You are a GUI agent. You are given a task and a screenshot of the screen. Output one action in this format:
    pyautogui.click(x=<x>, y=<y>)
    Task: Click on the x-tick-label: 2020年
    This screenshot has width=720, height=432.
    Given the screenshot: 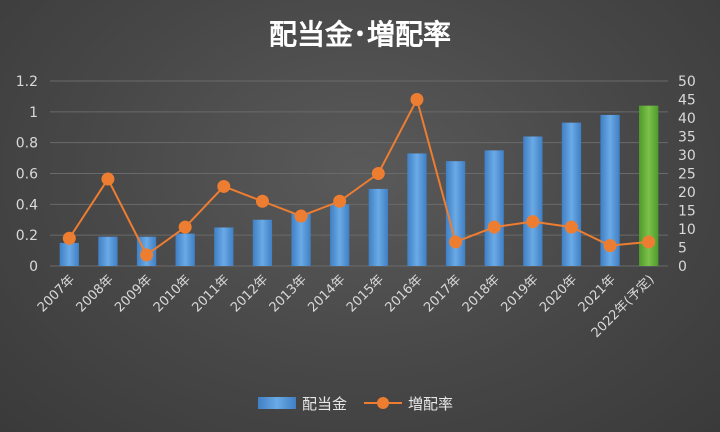 What is the action you would take?
    pyautogui.click(x=558, y=293)
    